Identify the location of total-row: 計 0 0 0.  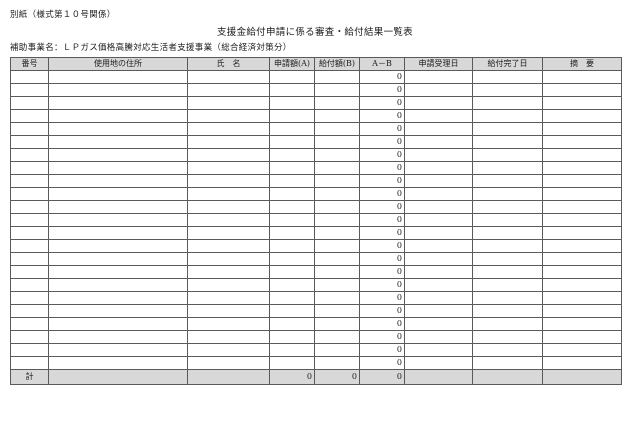
(316, 377).